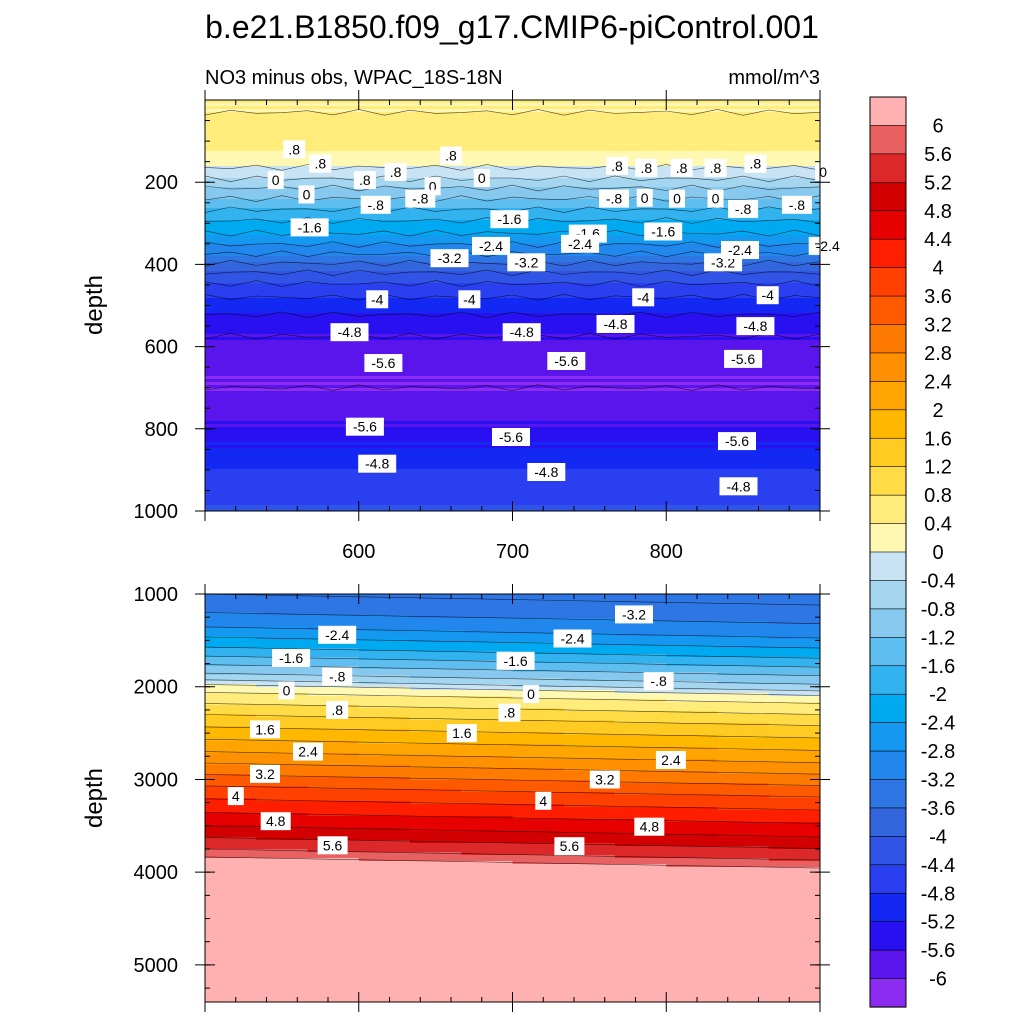 This screenshot has height=1024, width=1024. Describe the element at coordinates (774, 78) in the screenshot. I see `units-label: mmol/m^3` at that location.